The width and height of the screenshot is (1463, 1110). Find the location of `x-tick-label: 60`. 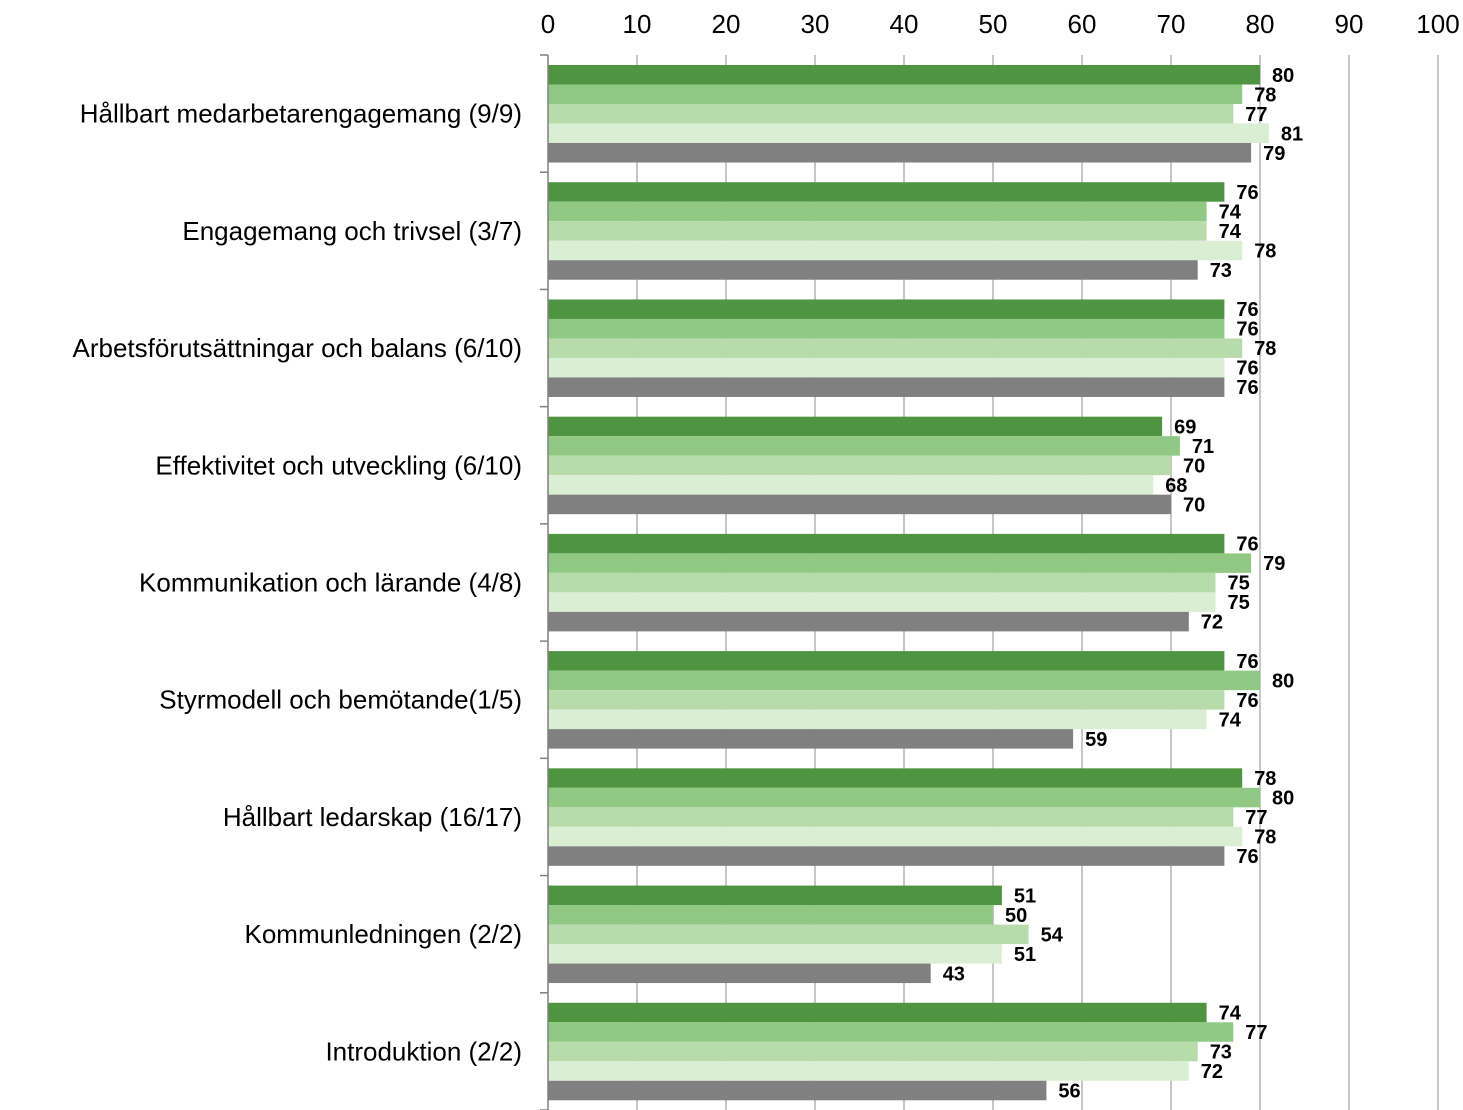

x-tick-label: 60 is located at coordinates (1082, 24).